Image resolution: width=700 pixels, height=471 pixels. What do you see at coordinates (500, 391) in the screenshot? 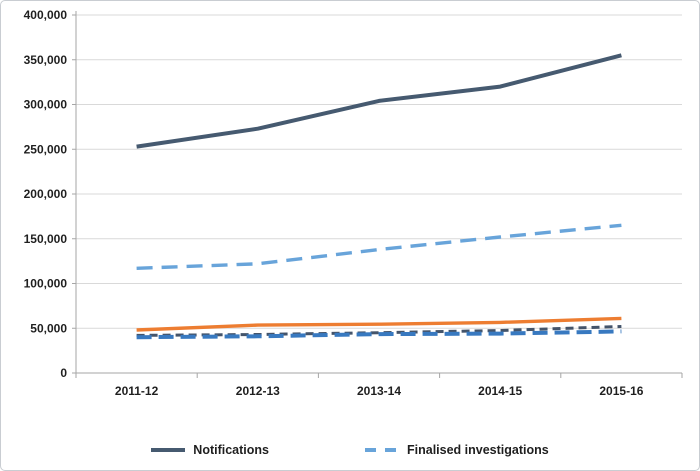
I see `x-axis-label: 2014-15` at bounding box center [500, 391].